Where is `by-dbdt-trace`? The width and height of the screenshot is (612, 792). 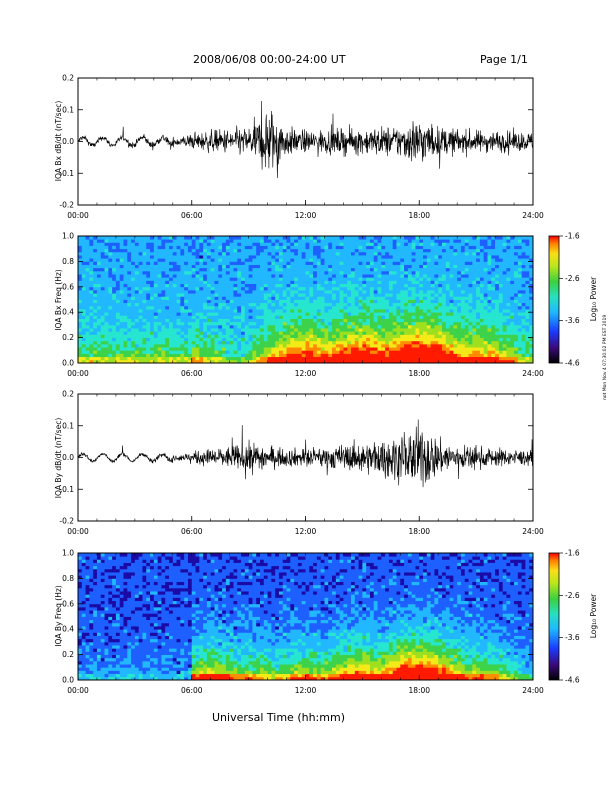
by-dbdt-trace is located at coordinates (305, 453).